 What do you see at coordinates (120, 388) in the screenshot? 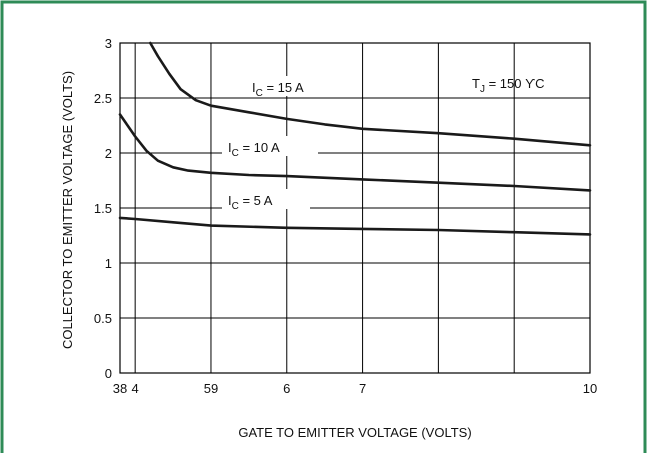
I see `x-tick-label: 38` at bounding box center [120, 388].